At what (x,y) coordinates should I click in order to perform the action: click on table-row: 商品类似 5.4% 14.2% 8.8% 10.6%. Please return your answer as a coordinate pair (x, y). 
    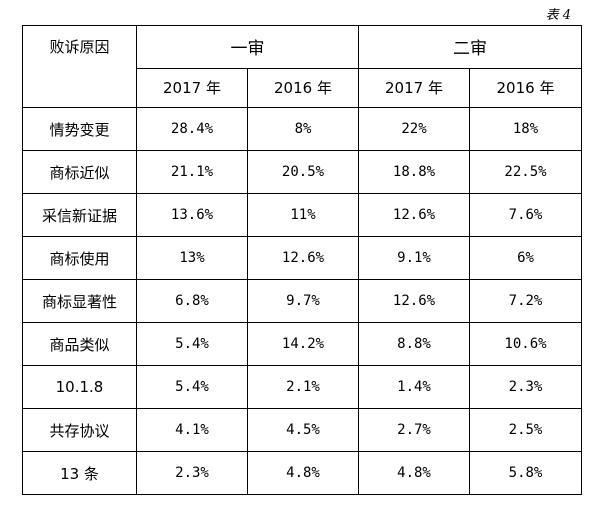
    Looking at the image, I should click on (302, 344).